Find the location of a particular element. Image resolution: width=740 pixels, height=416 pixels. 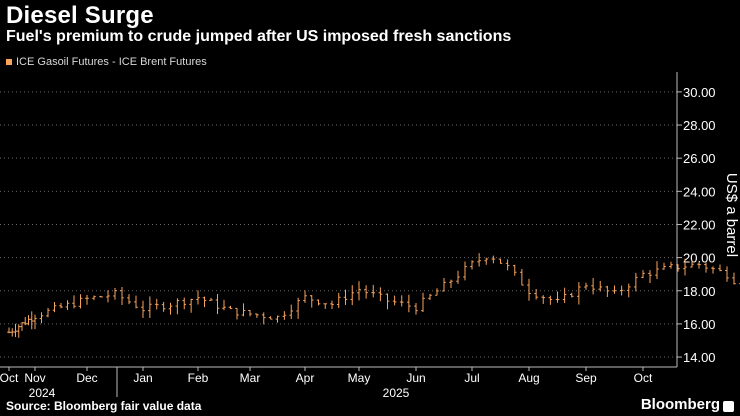

x-tick-label: Sep is located at coordinates (586, 378).